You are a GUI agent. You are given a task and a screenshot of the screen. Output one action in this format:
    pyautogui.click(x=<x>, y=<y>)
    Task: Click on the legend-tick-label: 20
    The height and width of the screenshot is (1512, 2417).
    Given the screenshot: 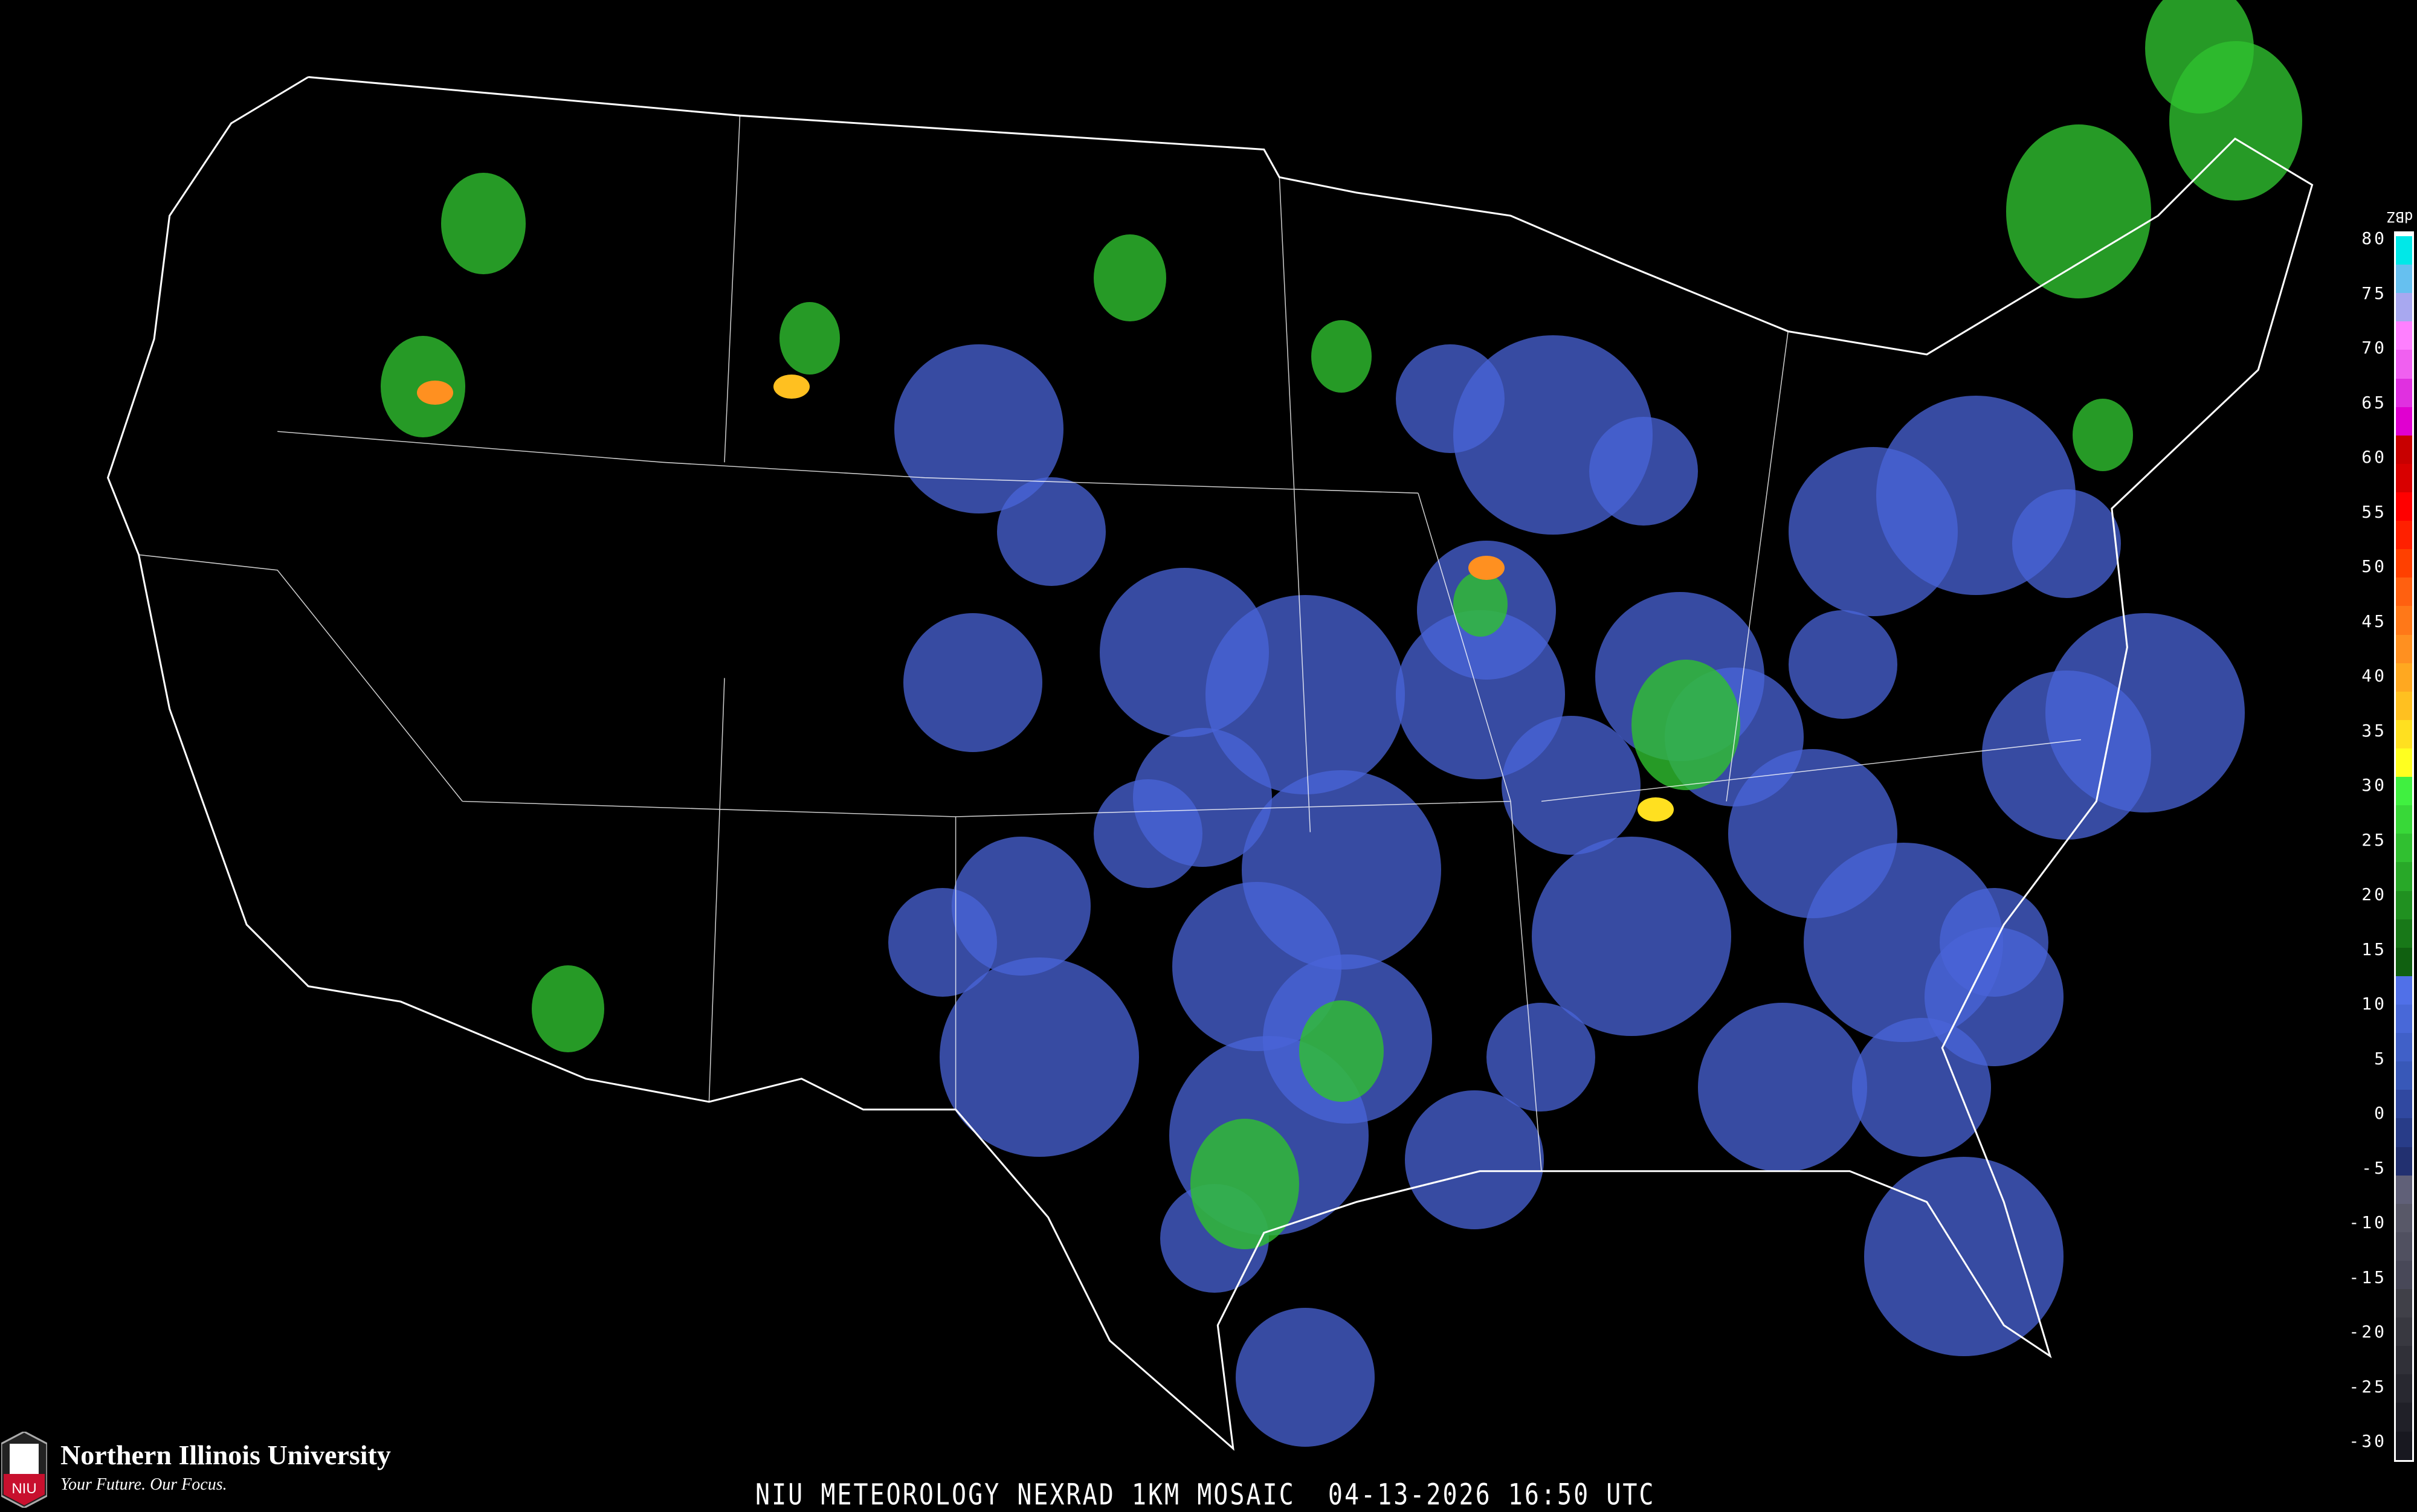 What is the action you would take?
    pyautogui.click(x=2374, y=894)
    